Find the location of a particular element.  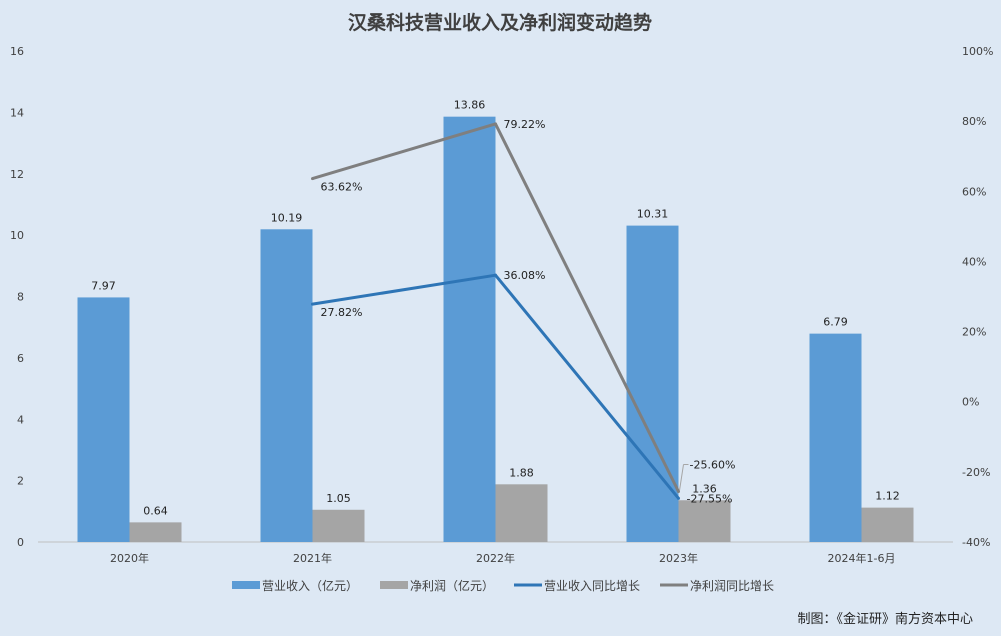

y-tick-label: 12 is located at coordinates (17, 174).